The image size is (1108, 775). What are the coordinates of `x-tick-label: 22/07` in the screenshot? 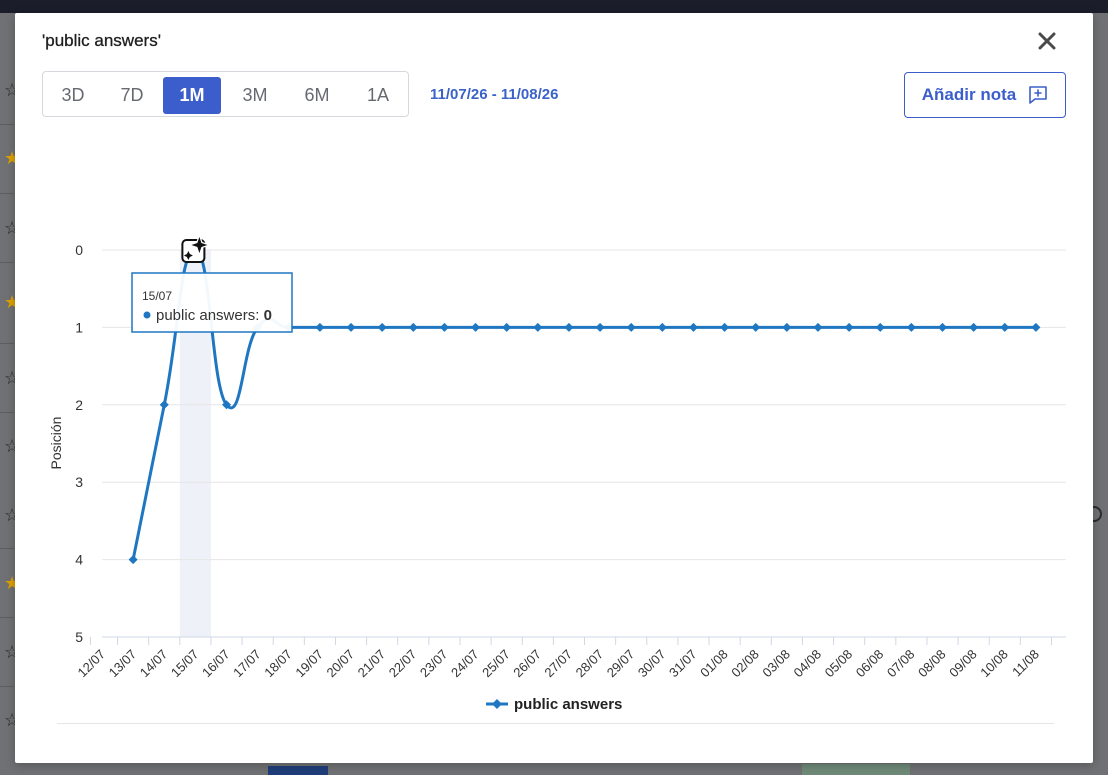 It's located at (403, 664).